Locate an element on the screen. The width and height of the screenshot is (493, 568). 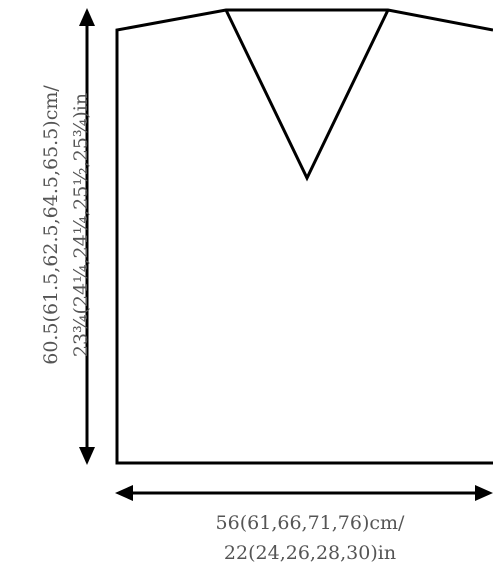
height-cm-text: 60.5(61.5,62.5,64.5,65.5)cm/ is located at coordinates (51, 225).